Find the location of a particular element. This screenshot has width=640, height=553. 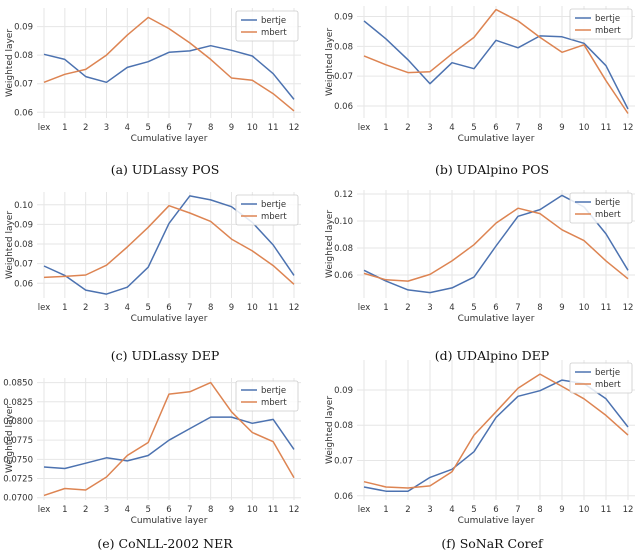

y-tick-label: 0.0750 is located at coordinates (18, 460).